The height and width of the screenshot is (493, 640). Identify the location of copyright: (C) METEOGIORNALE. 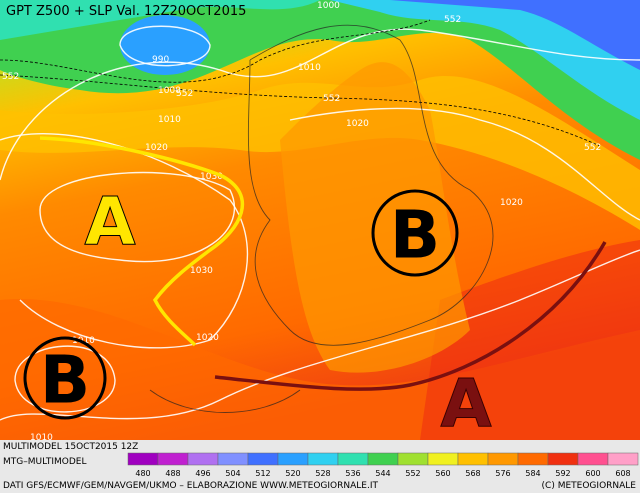
(589, 486).